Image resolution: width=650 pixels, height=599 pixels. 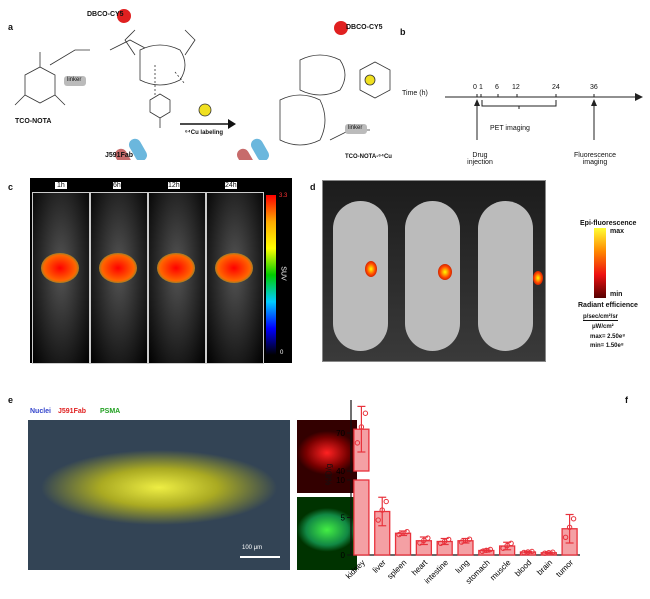 I want to click on min-value: min= 1.50e⁸, so click(x=607, y=346).